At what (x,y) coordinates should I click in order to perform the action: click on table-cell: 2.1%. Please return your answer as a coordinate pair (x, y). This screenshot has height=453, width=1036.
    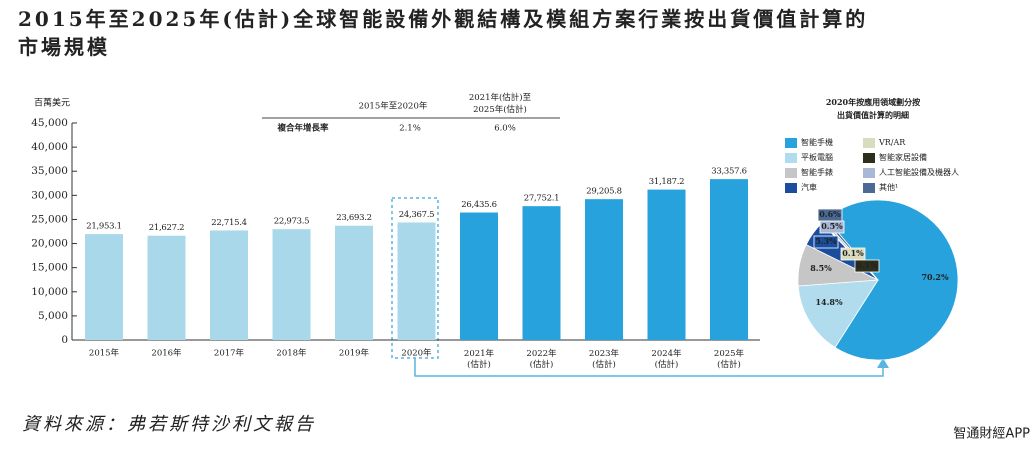
    Looking at the image, I should click on (410, 129).